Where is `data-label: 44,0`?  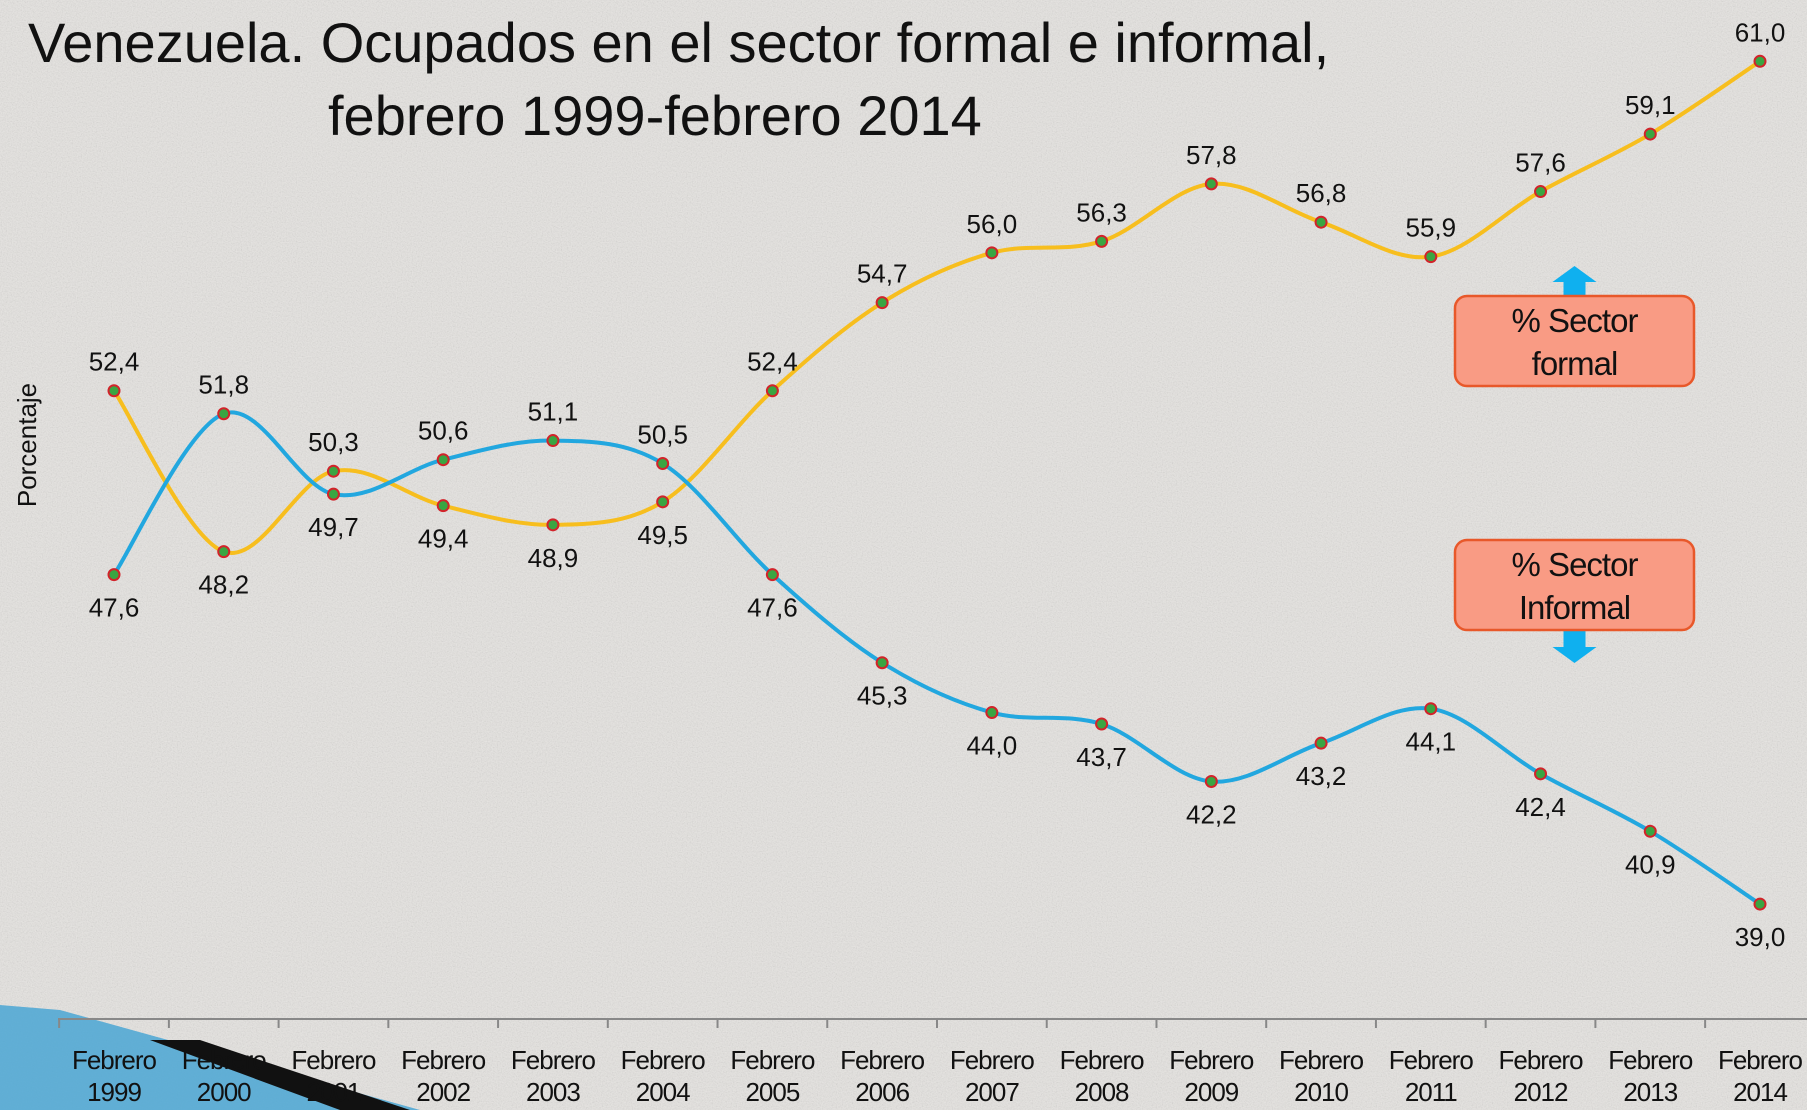
data-label: 44,0 is located at coordinates (992, 746).